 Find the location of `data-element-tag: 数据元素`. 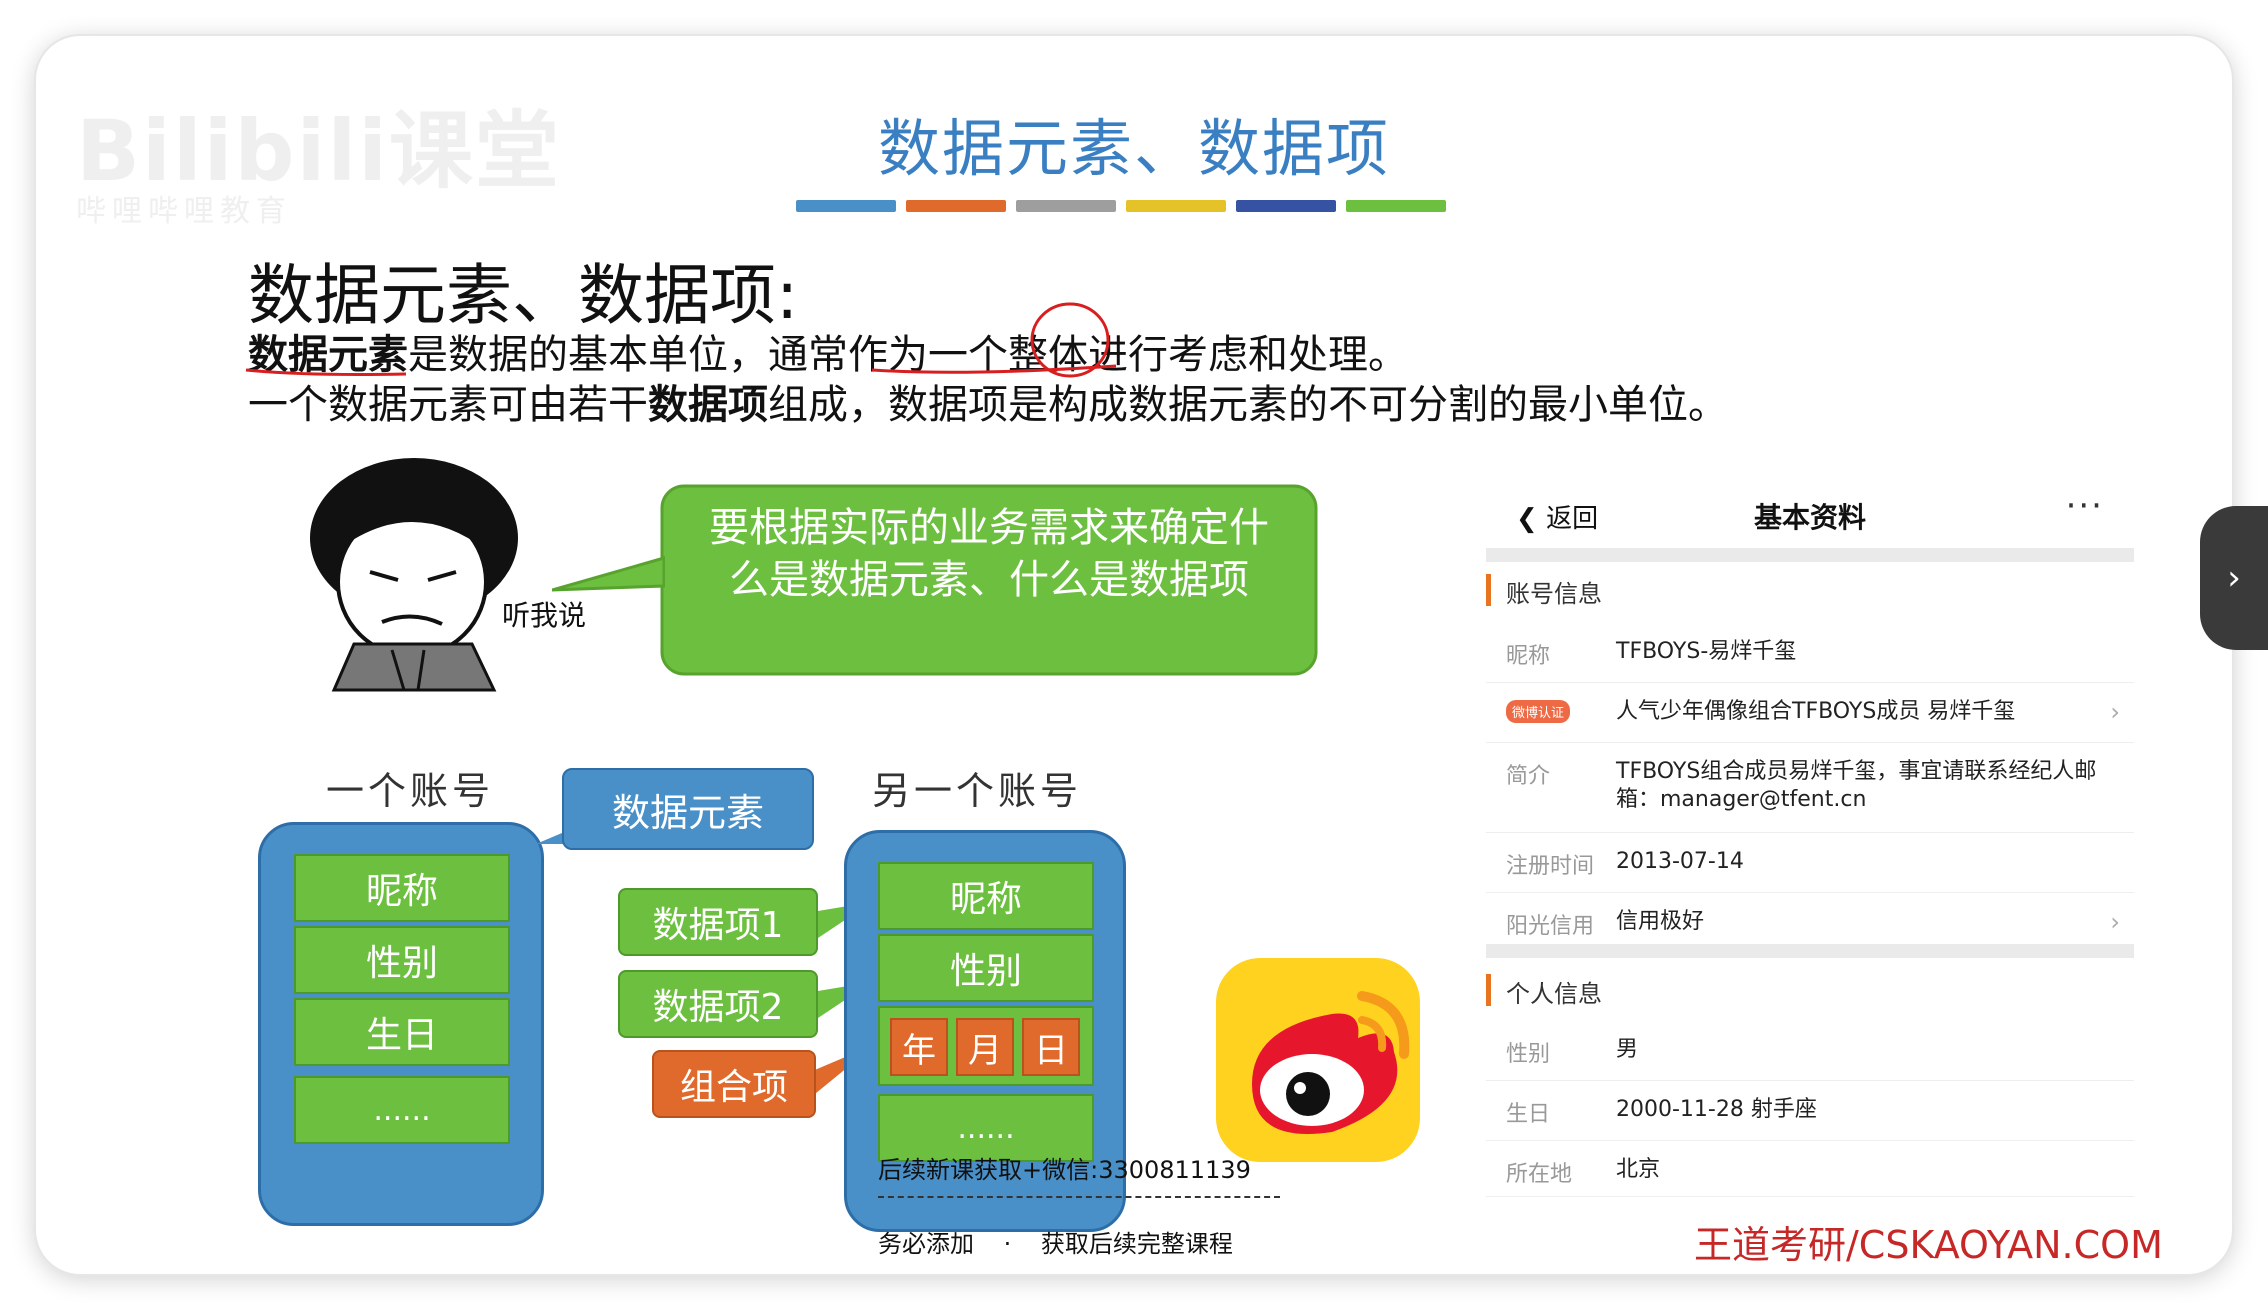

data-element-tag: 数据元素 is located at coordinates (688, 809).